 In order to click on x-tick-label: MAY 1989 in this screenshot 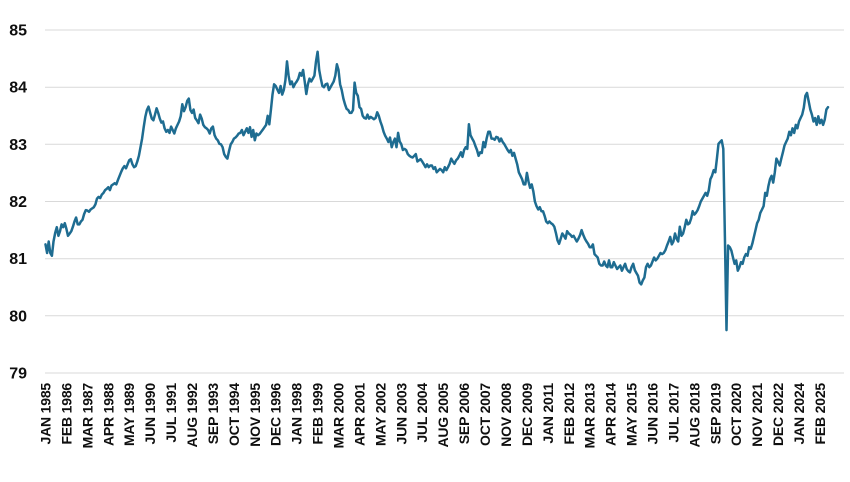, I will do `click(129, 414)`.